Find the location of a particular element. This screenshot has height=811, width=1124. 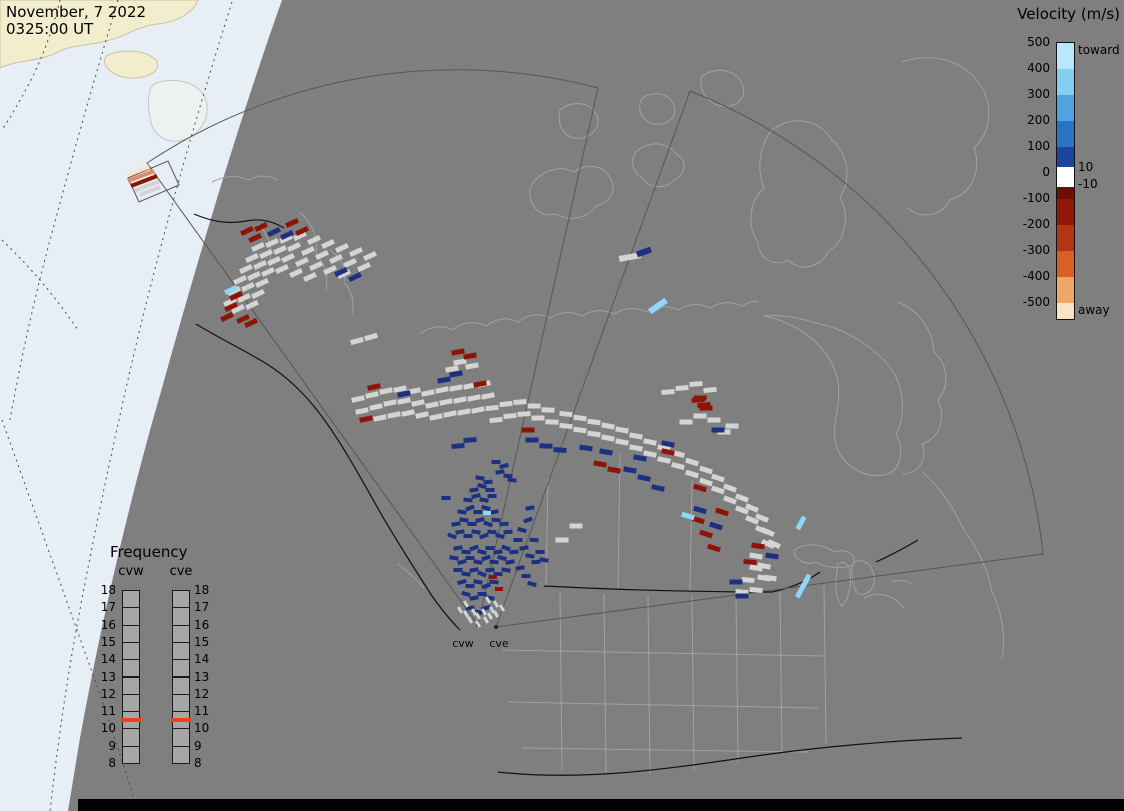

velocity-tick-label: -300 is located at coordinates (1036, 250).